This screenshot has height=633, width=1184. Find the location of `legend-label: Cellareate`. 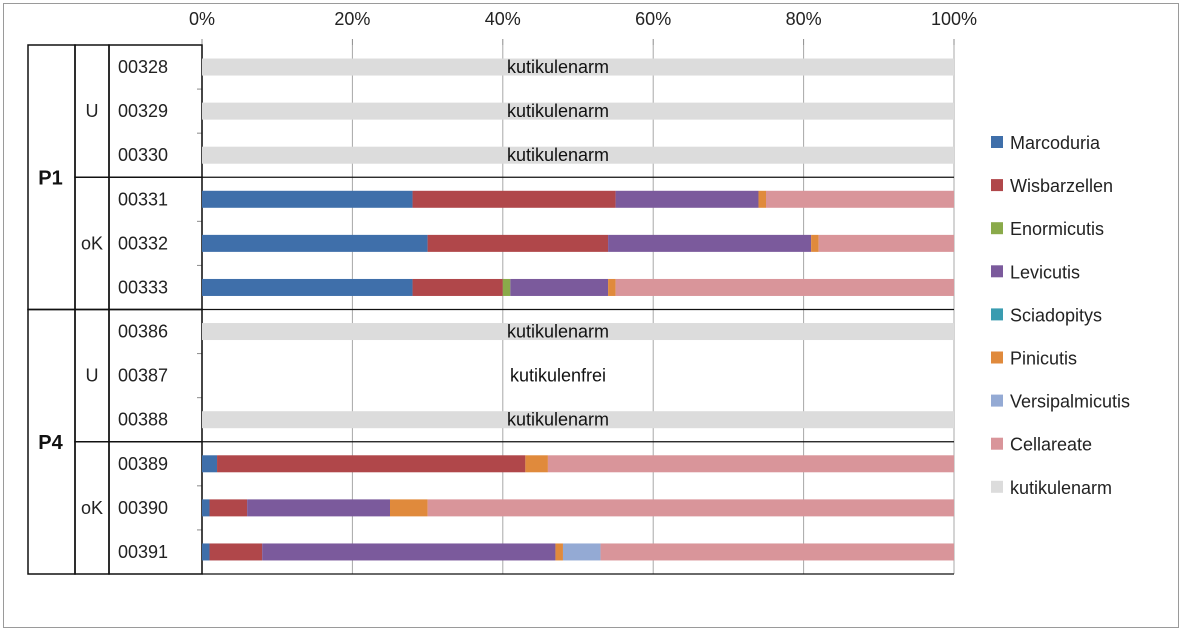

legend-label: Cellareate is located at coordinates (1051, 445).